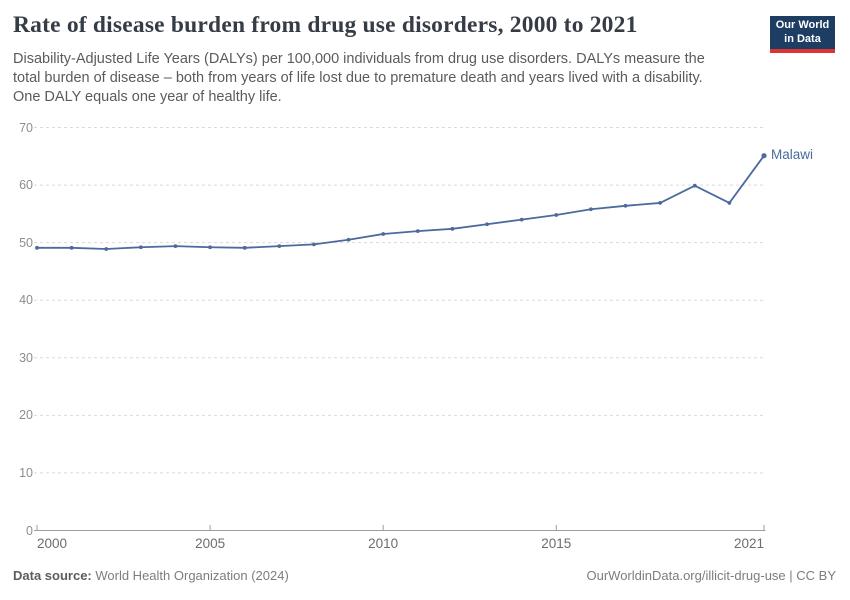 The image size is (850, 600). Describe the element at coordinates (792, 154) in the screenshot. I see `series-label-malawi: Malawi` at that location.